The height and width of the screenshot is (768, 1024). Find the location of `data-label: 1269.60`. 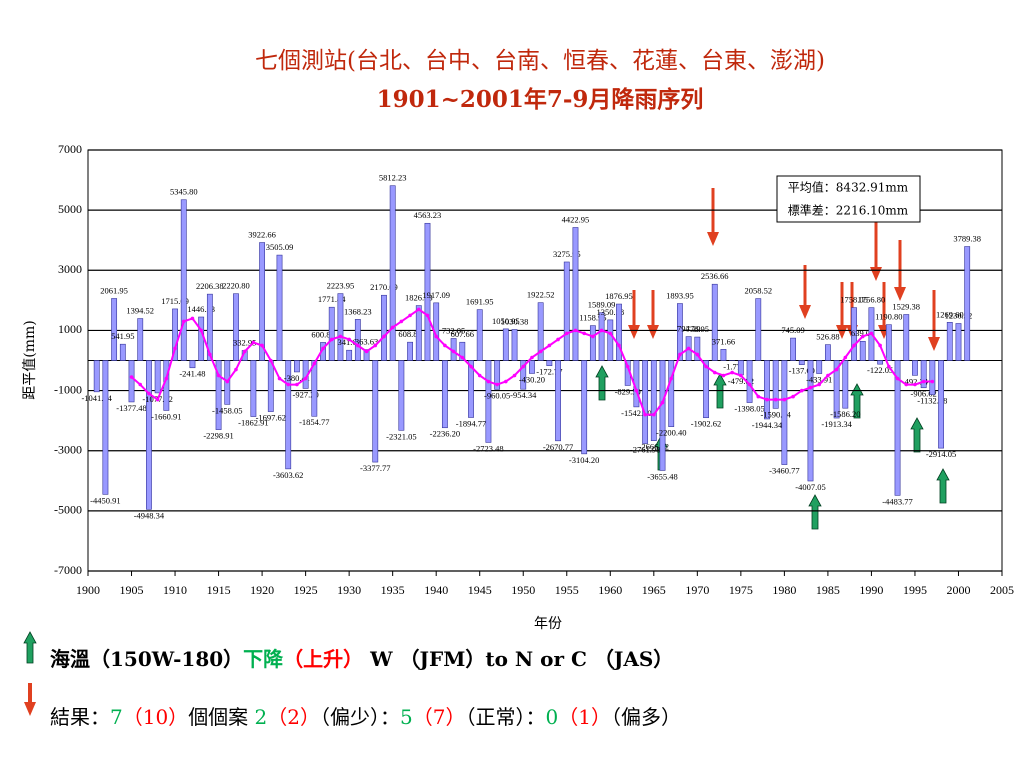

data-label: 1269.60 is located at coordinates (950, 314).